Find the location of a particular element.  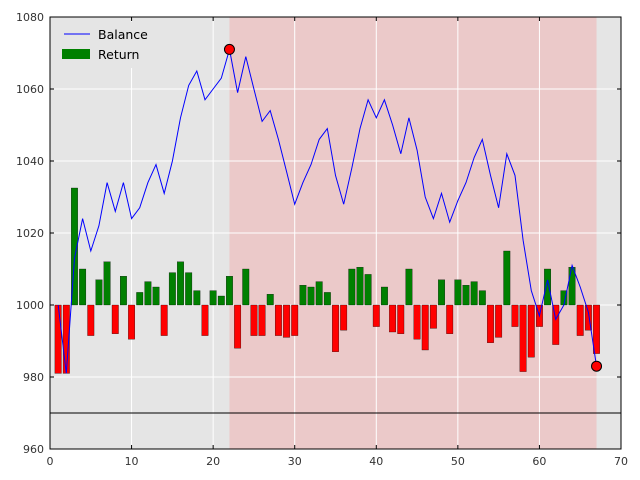

x-tick-label: 40 is located at coordinates (376, 461).